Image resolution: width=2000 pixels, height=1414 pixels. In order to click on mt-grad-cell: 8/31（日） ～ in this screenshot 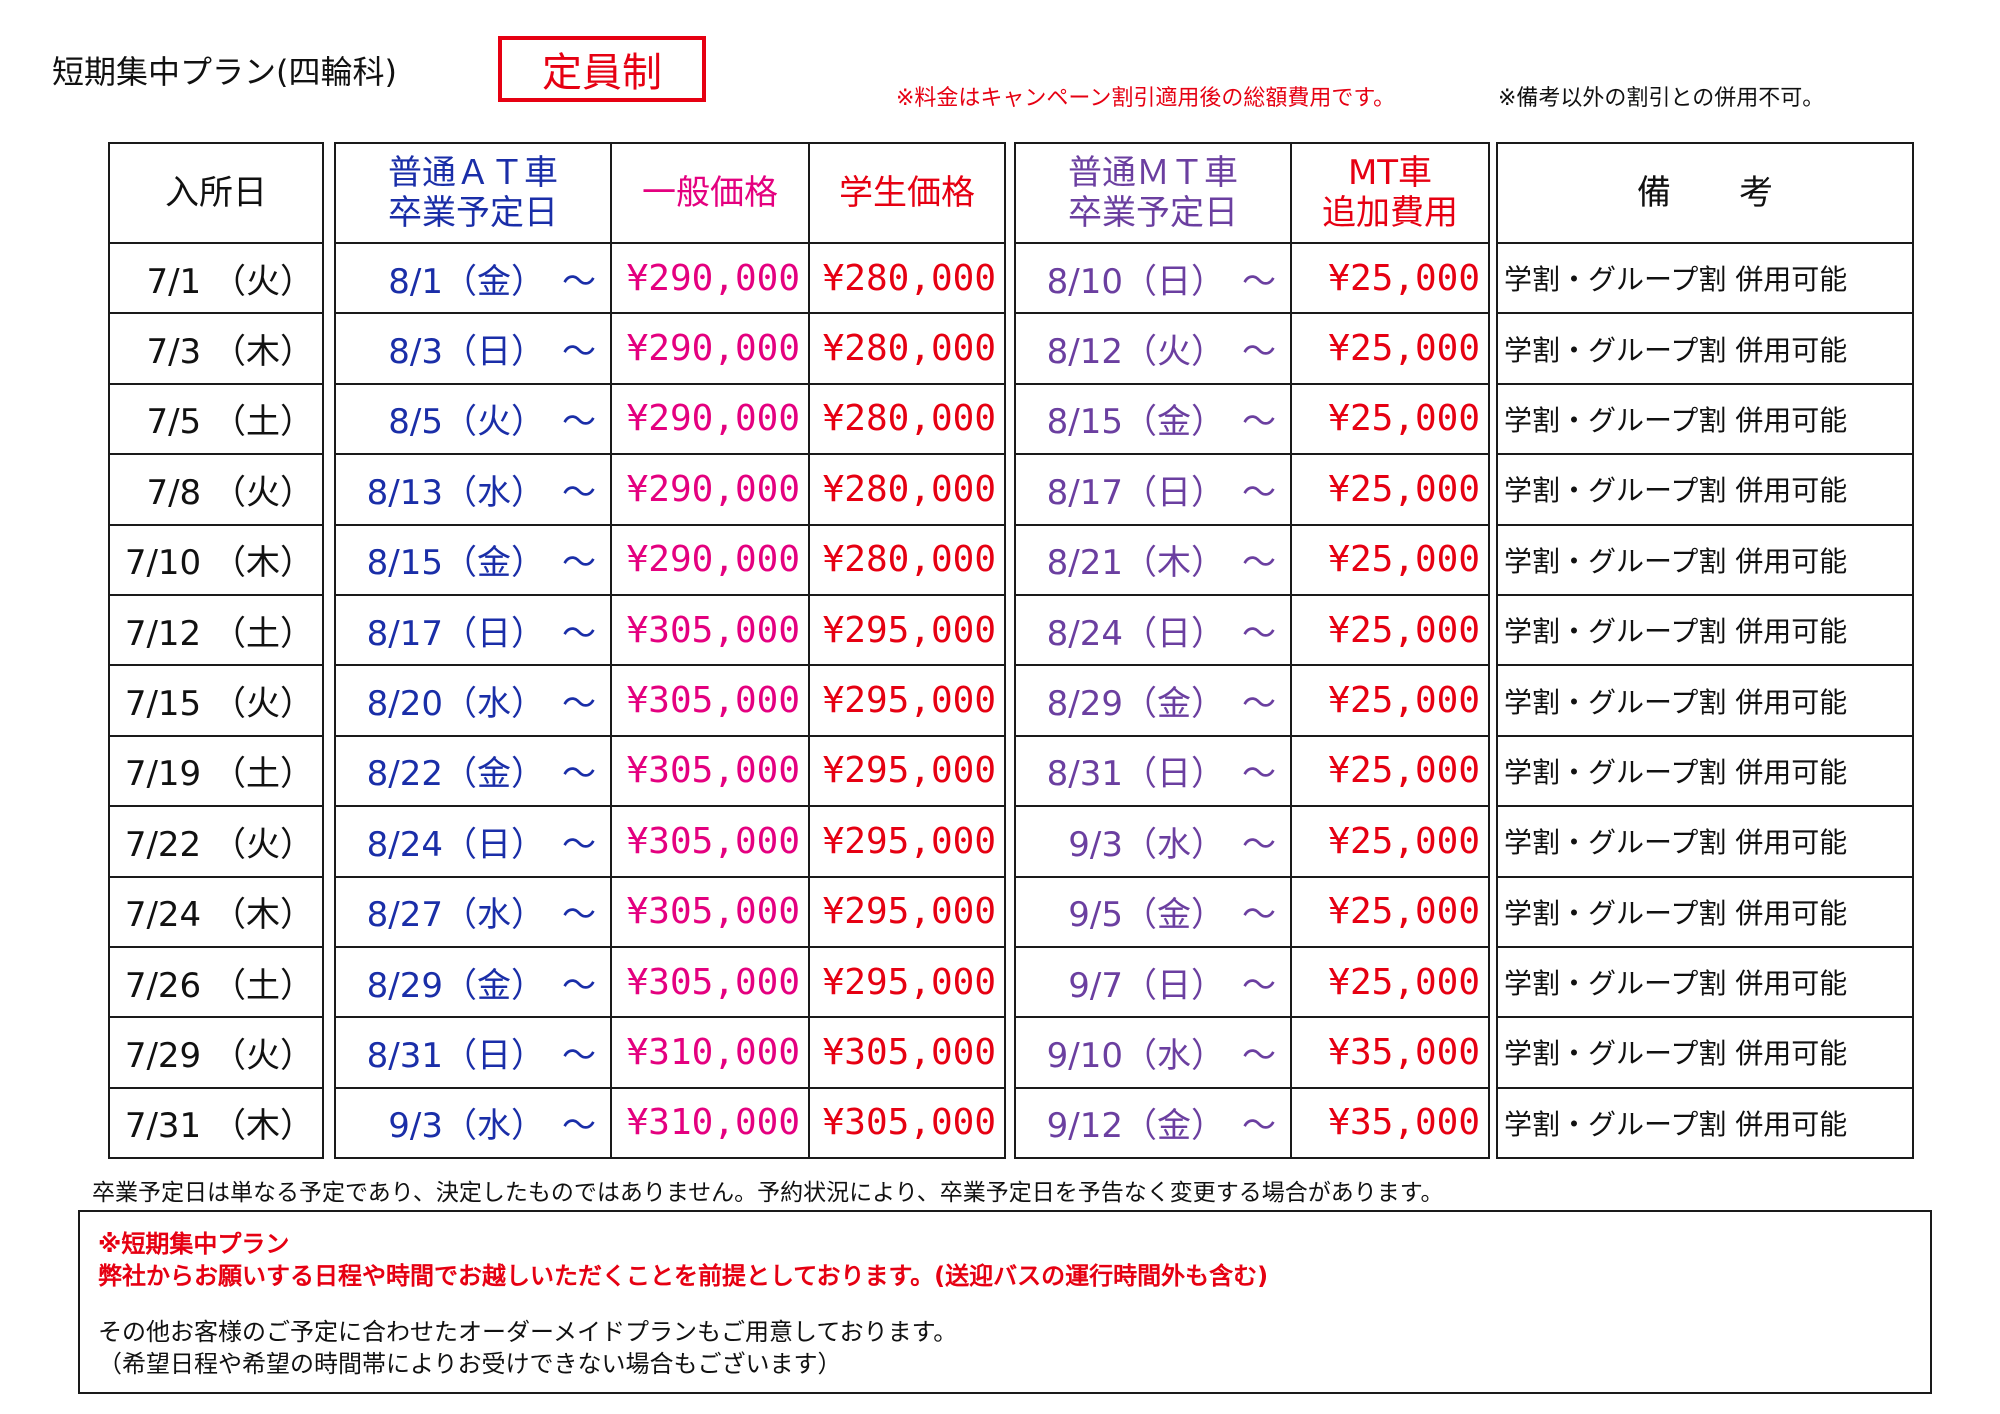, I will do `click(1153, 771)`.